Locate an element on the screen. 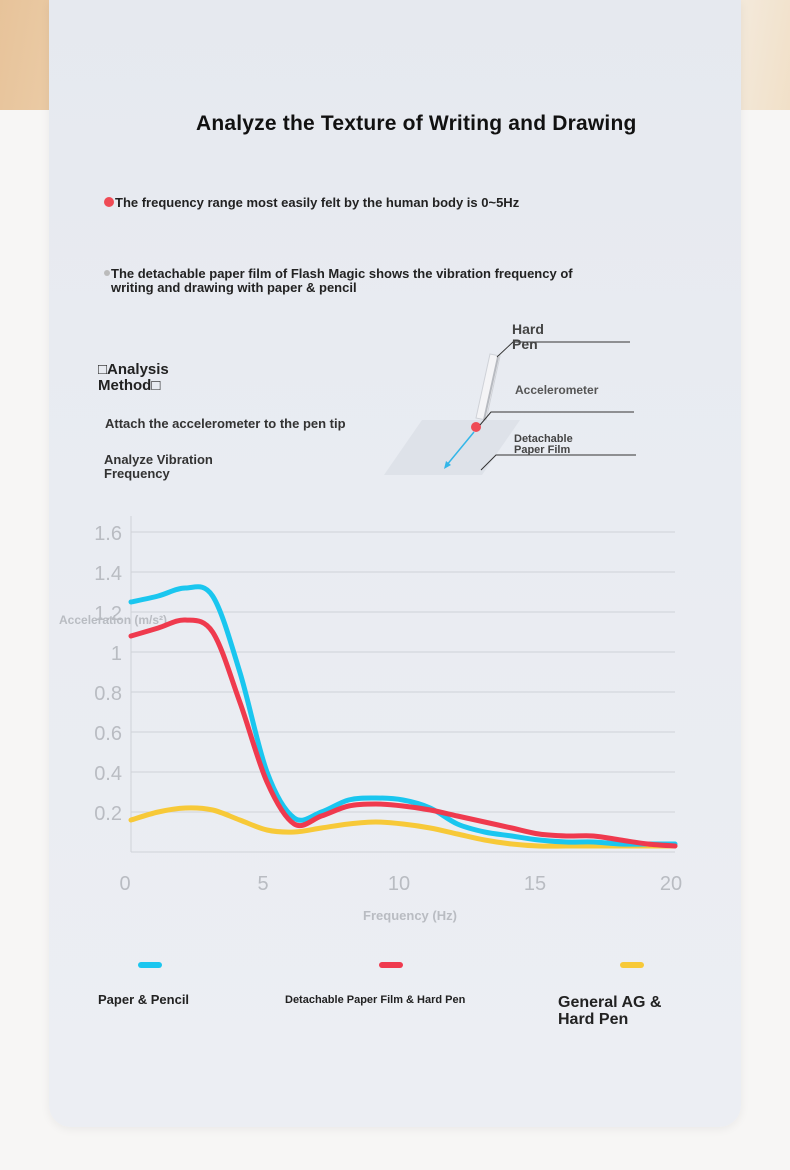 Image resolution: width=790 pixels, height=1170 pixels. y-tick-label: 1.6 is located at coordinates (108, 534).